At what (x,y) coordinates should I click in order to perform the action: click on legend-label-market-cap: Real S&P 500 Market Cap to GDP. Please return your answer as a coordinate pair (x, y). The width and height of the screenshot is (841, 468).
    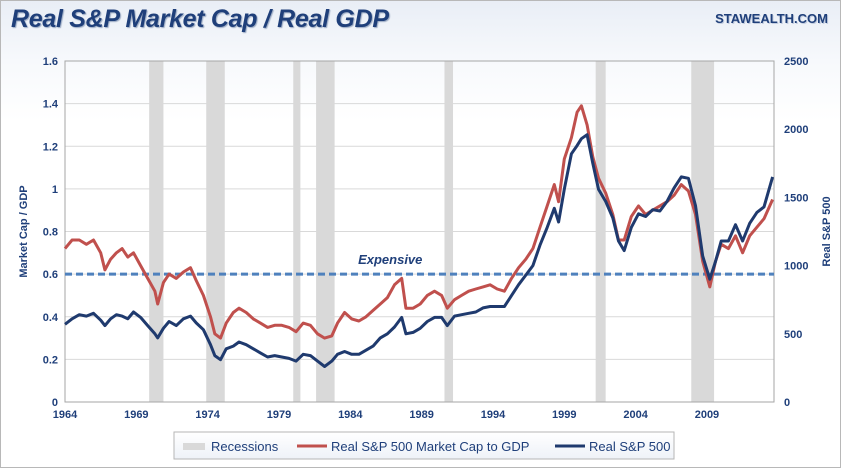
    Looking at the image, I should click on (430, 446).